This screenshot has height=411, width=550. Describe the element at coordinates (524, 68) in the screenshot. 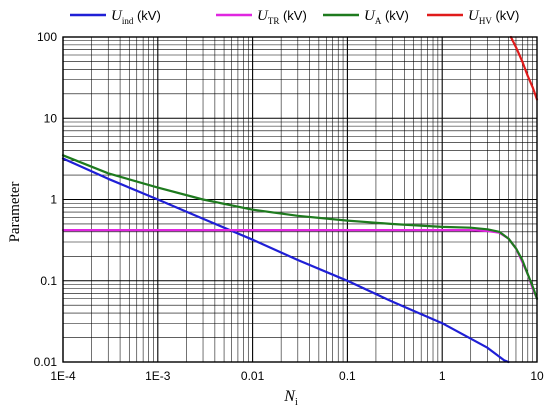

I see `series-line-hv` at that location.